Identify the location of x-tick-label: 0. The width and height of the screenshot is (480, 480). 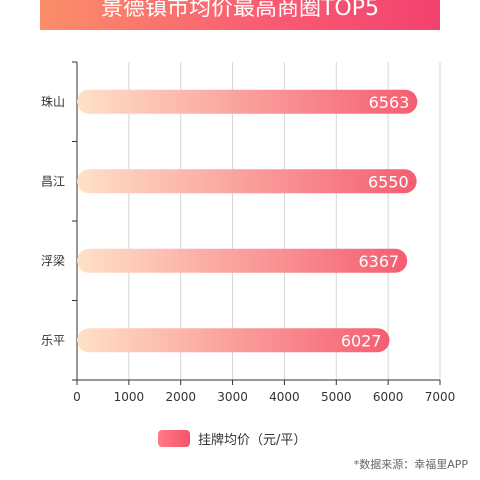
(77, 397).